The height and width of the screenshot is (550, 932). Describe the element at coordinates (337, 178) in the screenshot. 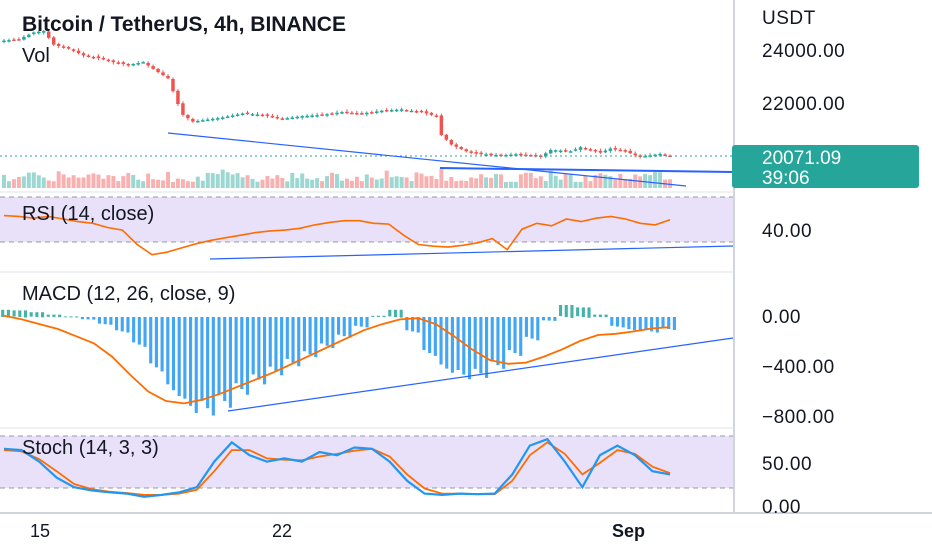

I see `volume-bars` at that location.